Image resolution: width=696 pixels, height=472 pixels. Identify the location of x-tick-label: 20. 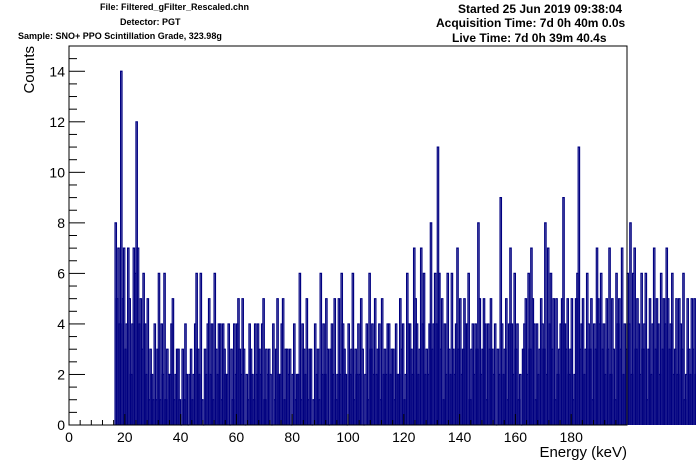
(125, 437).